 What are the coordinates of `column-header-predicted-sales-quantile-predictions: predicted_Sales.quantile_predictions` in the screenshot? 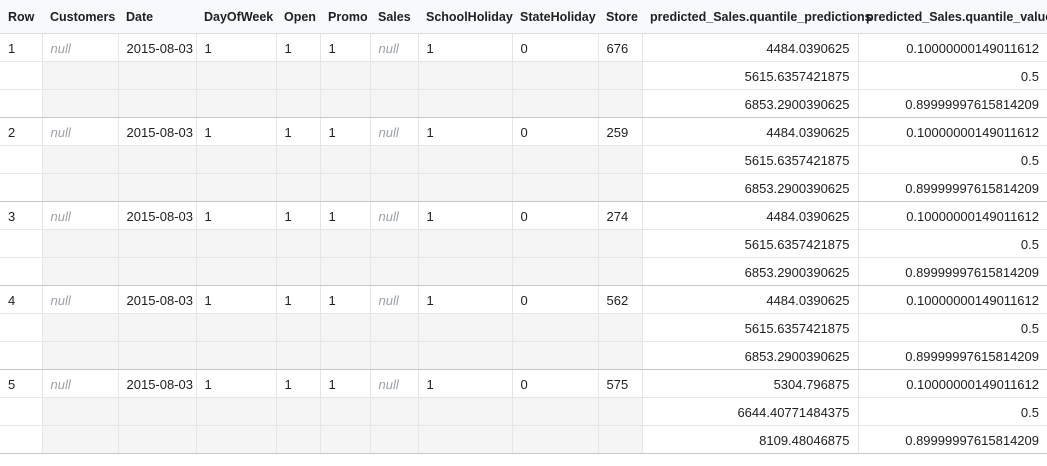 It's located at (757, 17).